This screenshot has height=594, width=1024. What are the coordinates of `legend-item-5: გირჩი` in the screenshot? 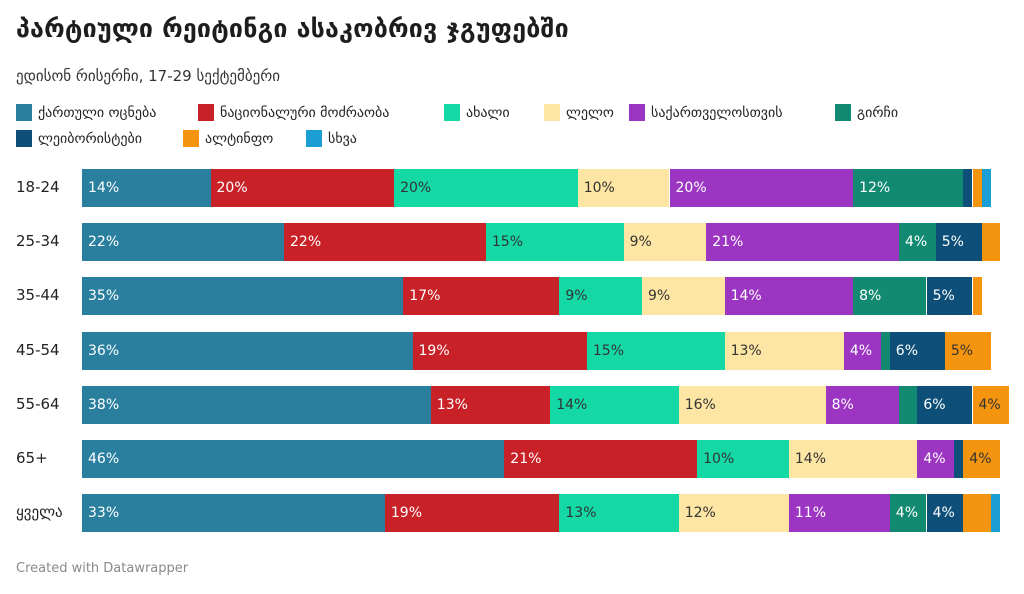 It's located at (866, 112).